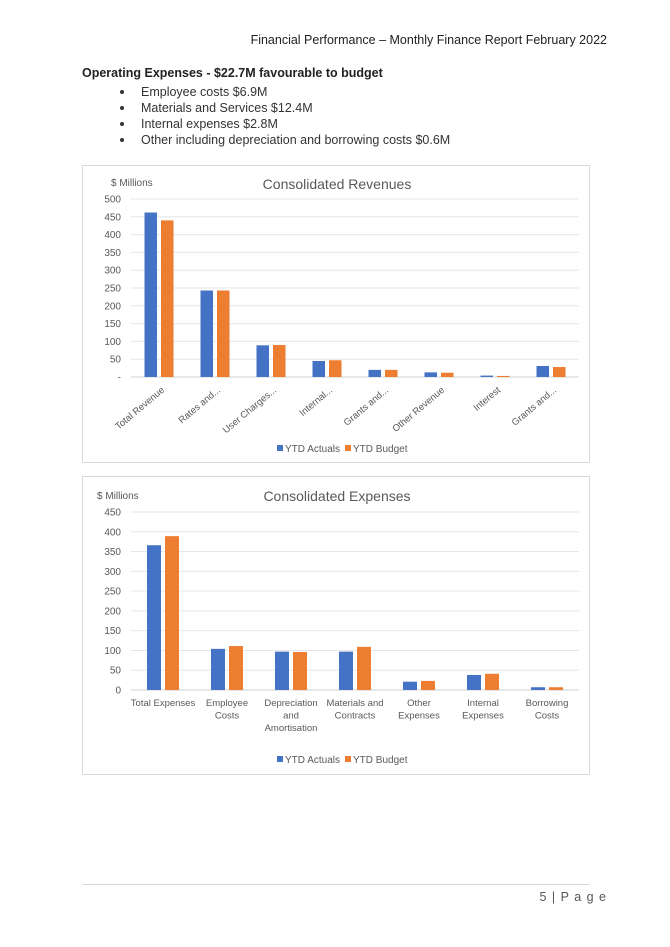  Describe the element at coordinates (290, 703) in the screenshot. I see `x-tick-label-line: Depreciation` at that location.